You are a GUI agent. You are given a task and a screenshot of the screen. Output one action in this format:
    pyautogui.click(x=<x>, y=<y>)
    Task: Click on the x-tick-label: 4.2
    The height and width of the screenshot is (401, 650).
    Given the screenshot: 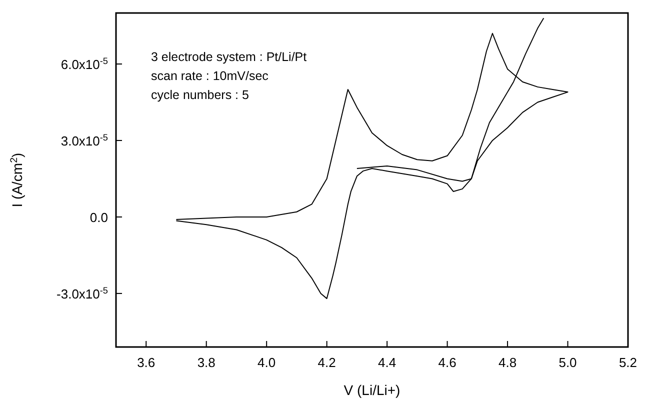 What is the action you would take?
    pyautogui.click(x=327, y=362)
    